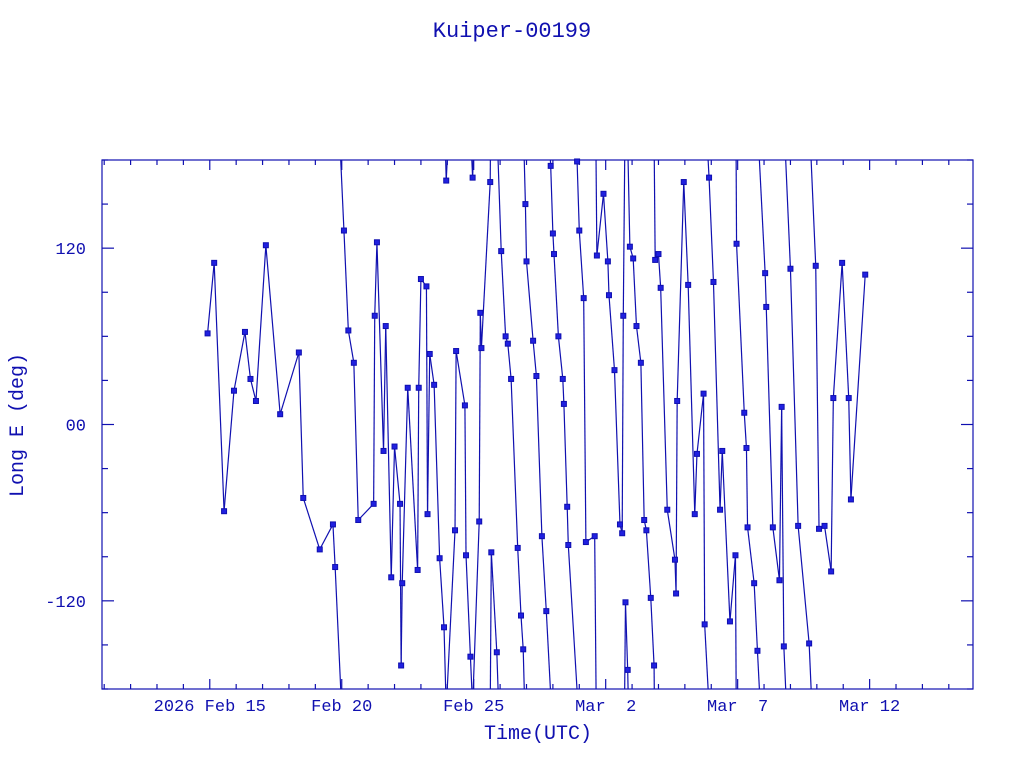  I want to click on y-tick-label: 00, so click(76, 427).